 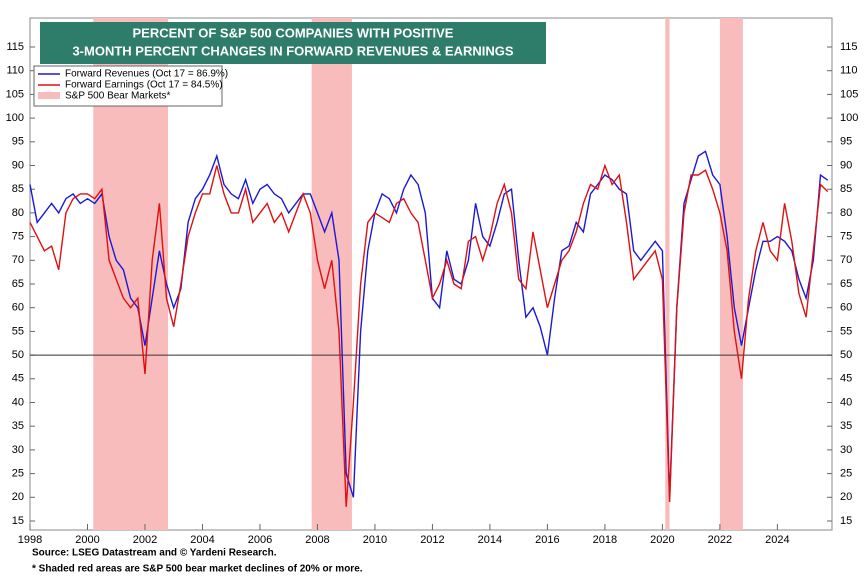 I want to click on y2-tick-label: 45, so click(x=846, y=379).